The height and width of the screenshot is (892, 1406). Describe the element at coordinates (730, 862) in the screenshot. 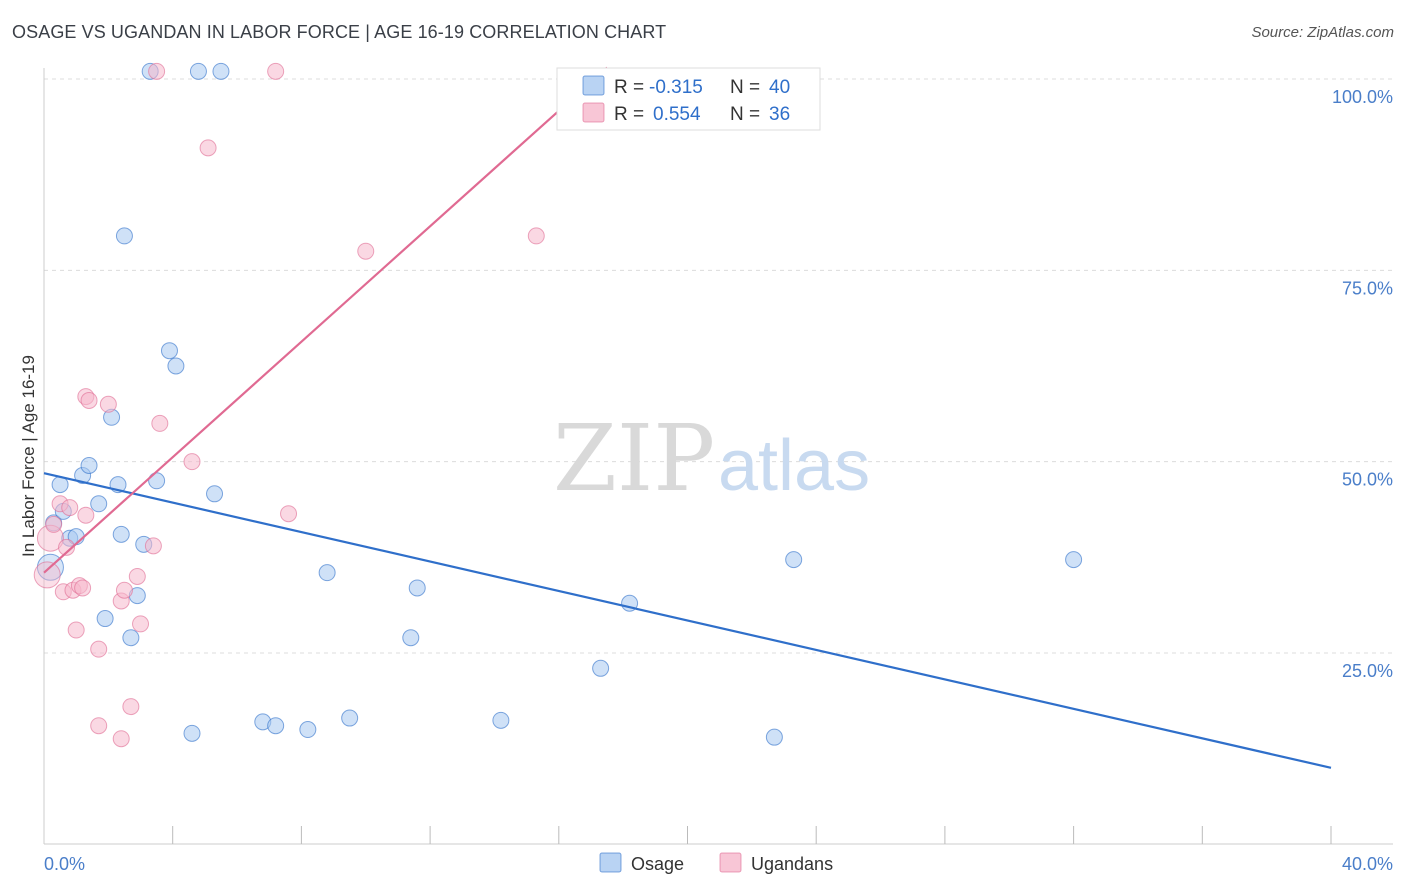

I see `series-legend-swatch-ugandans` at that location.